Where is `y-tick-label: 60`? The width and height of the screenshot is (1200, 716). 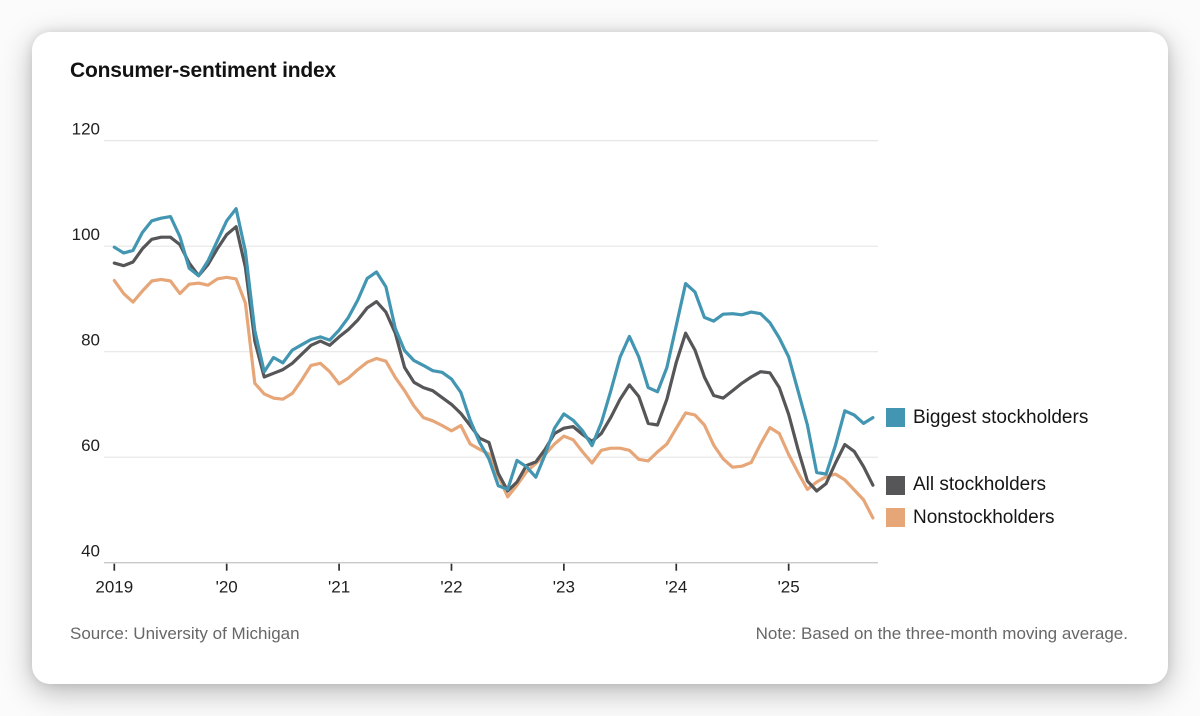 y-tick-label: 60 is located at coordinates (90, 445).